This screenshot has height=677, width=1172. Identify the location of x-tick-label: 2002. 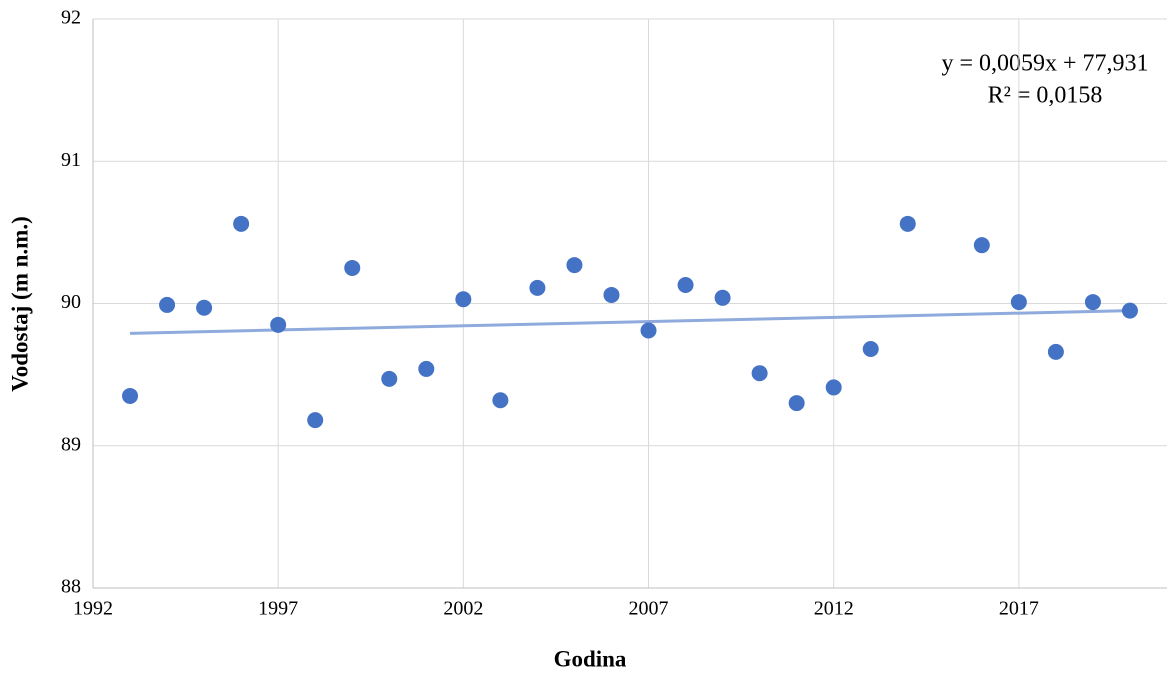
(463, 609).